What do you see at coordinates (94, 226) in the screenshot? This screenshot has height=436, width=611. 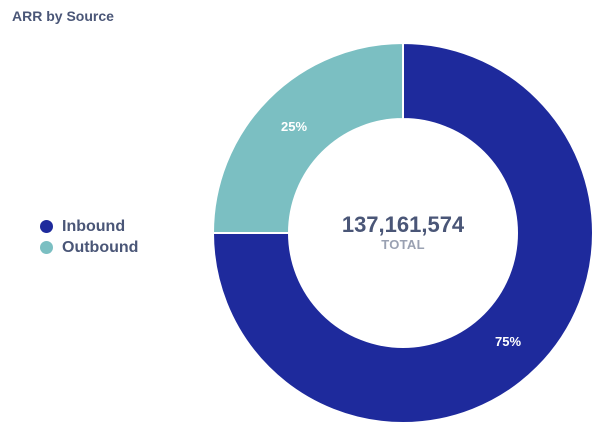 I see `legend-label-inbound: Inbound` at bounding box center [94, 226].